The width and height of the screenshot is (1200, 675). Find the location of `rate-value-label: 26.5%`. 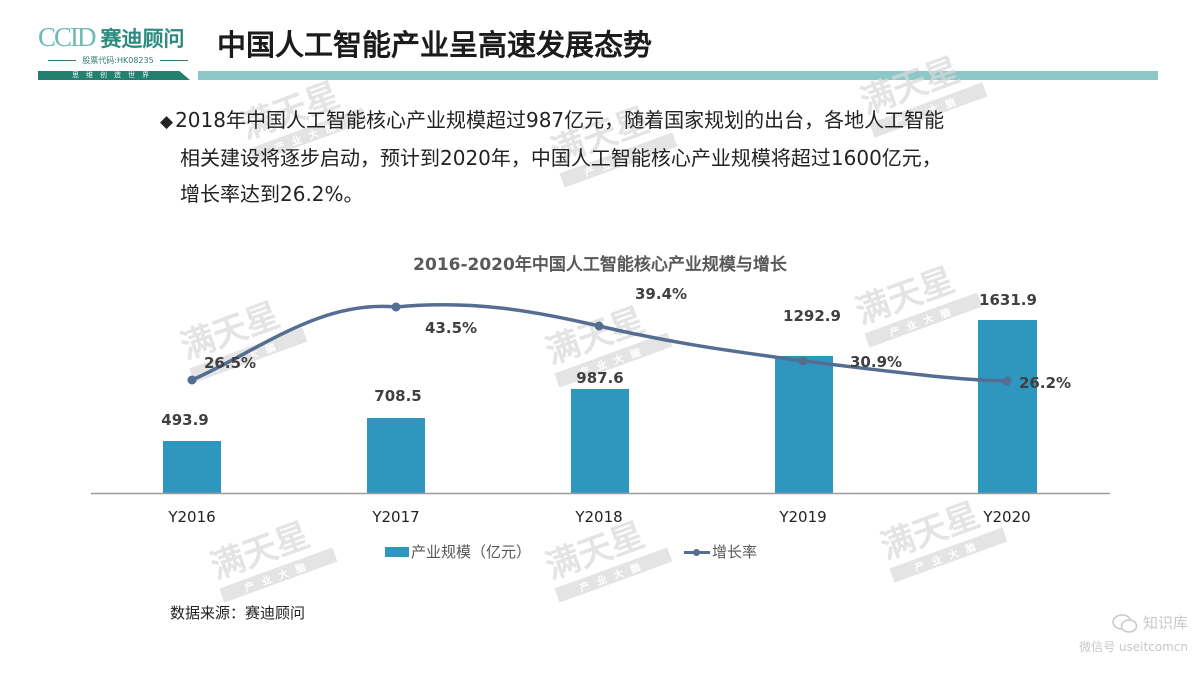

rate-value-label: 26.5% is located at coordinates (230, 363).